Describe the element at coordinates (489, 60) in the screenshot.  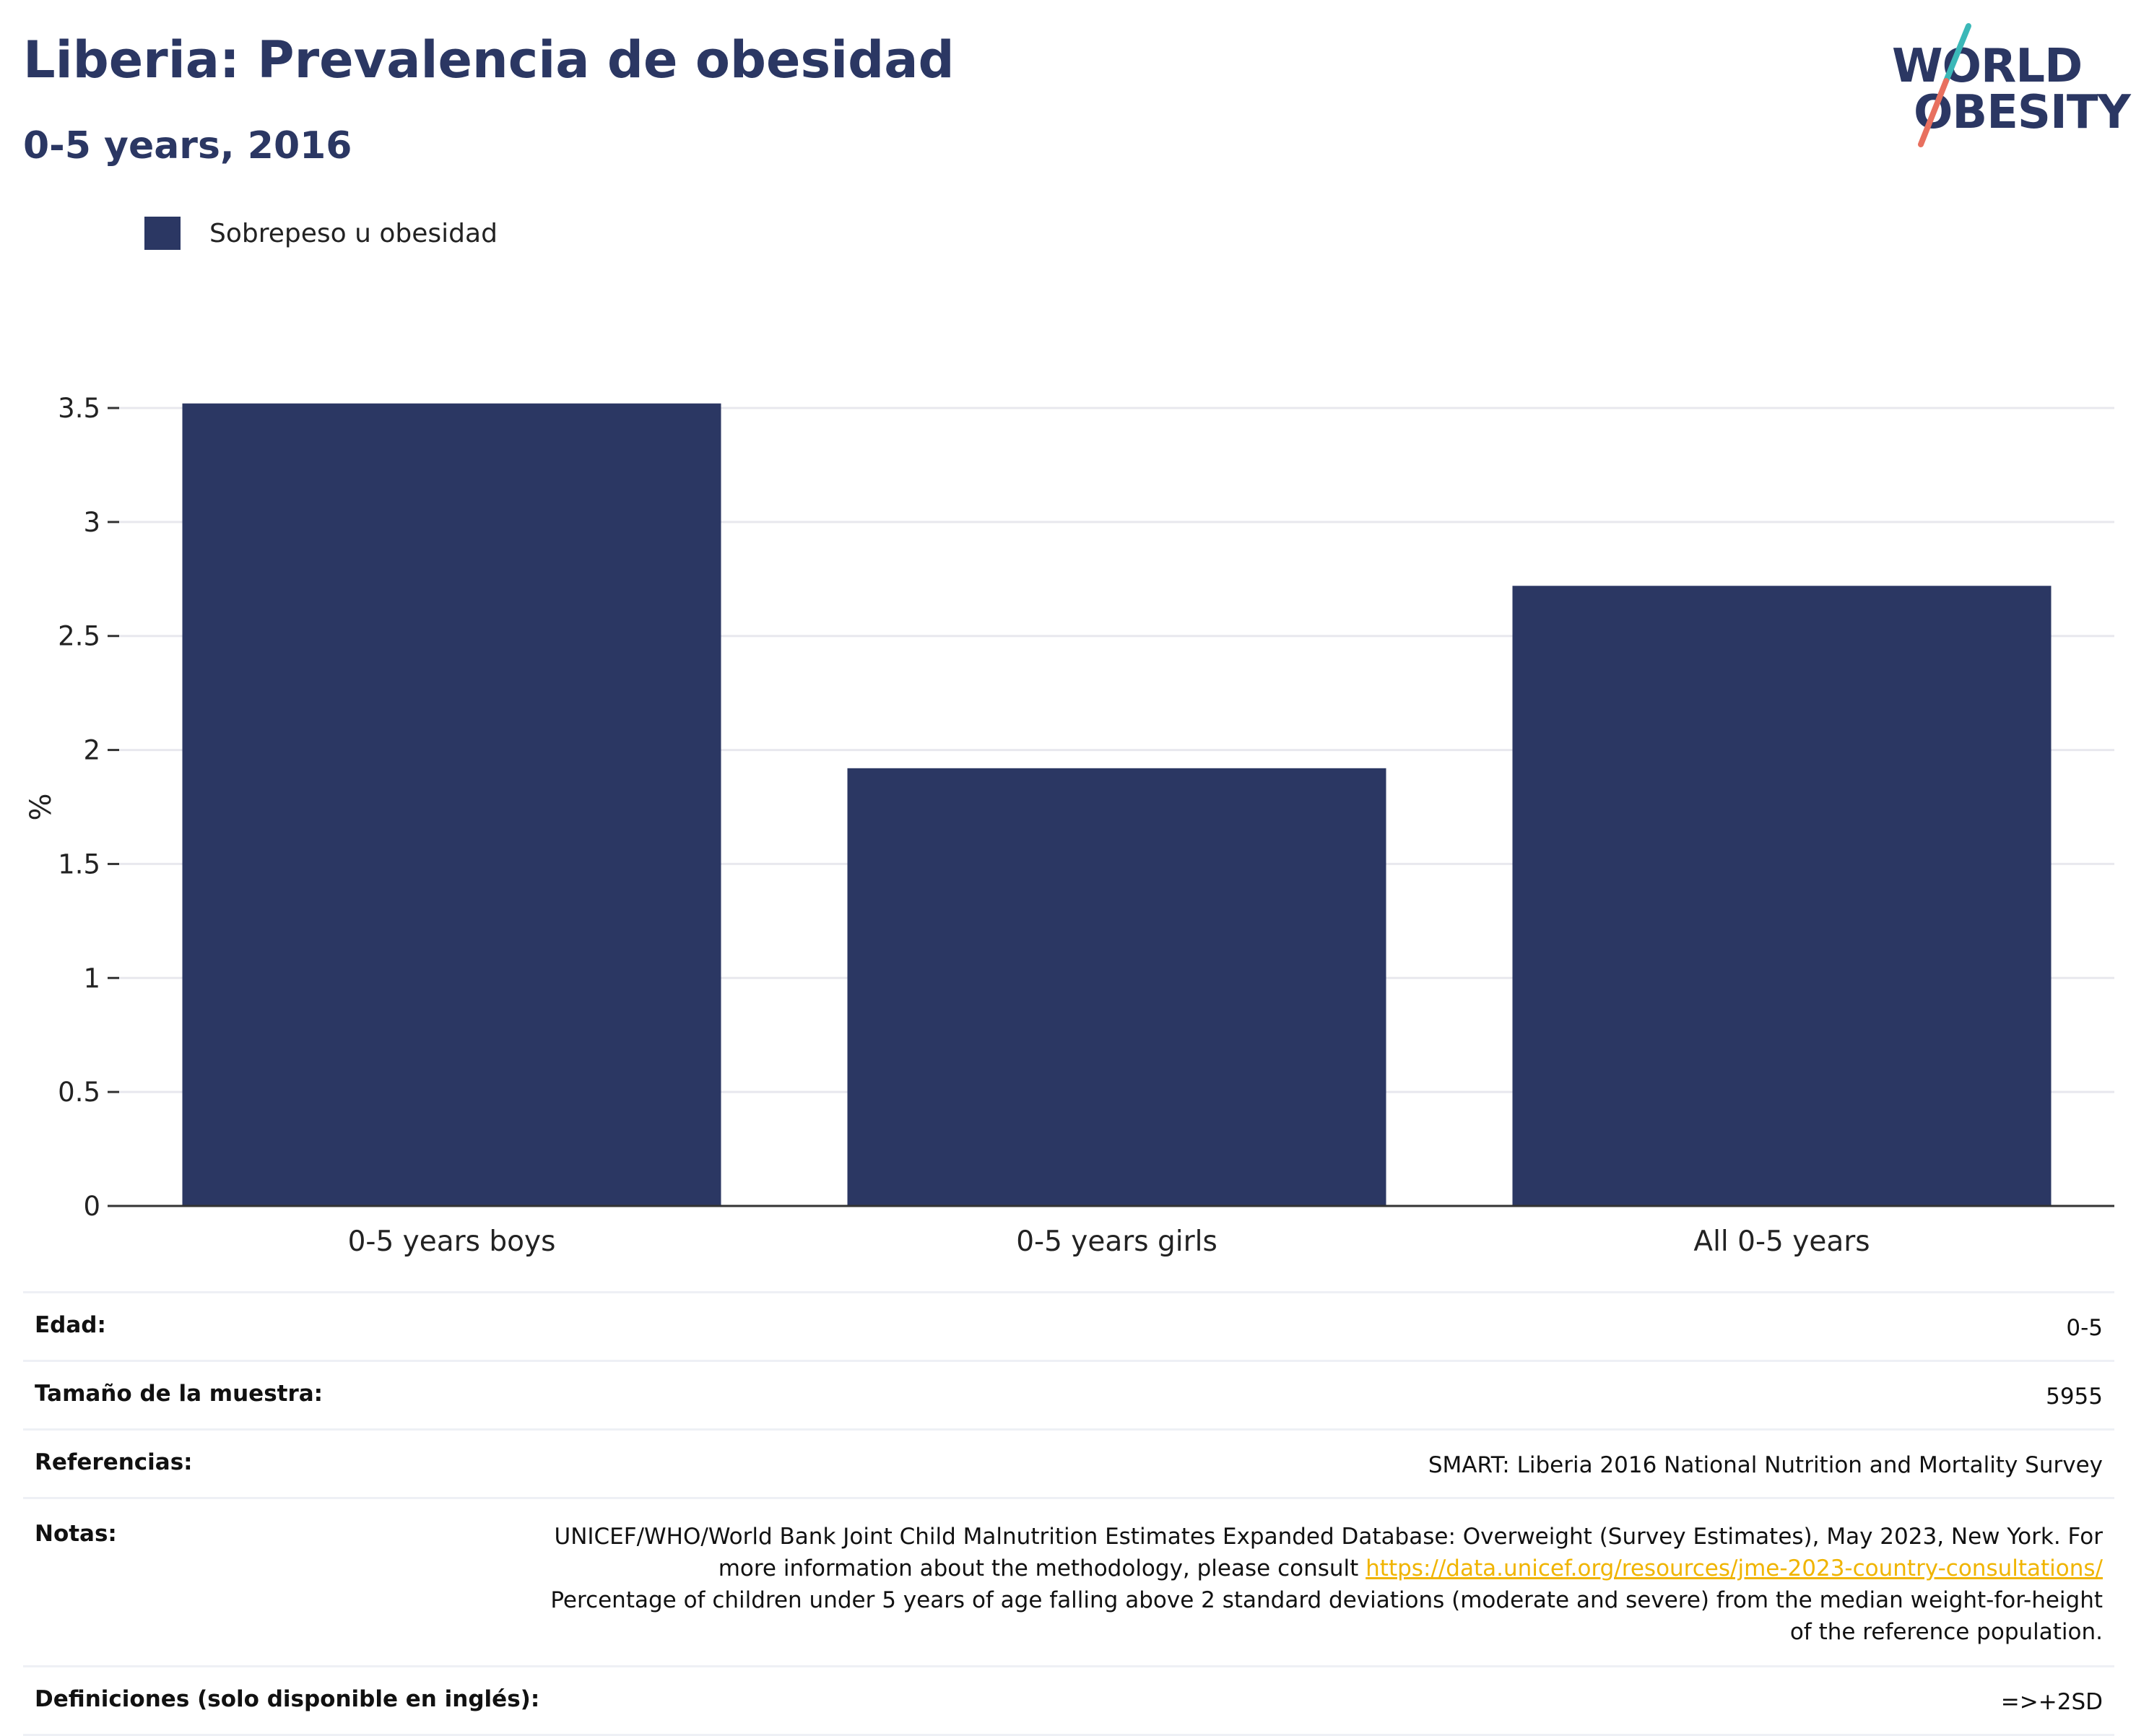
I see `chart-title: Liberia: Prevalencia de obesidad` at that location.